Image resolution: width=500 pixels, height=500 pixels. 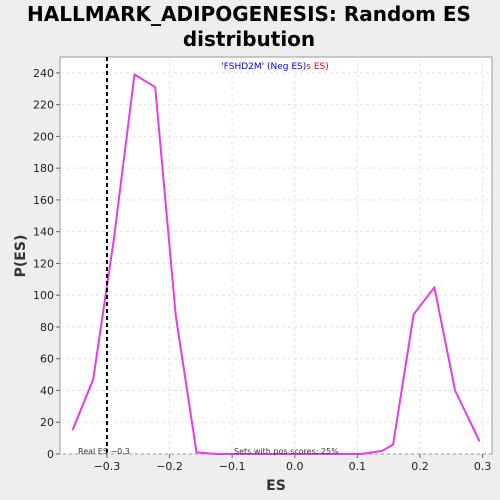 I want to click on legend-text: 'FSHD2M' (Neg ES)s ES), so click(x=274, y=67).